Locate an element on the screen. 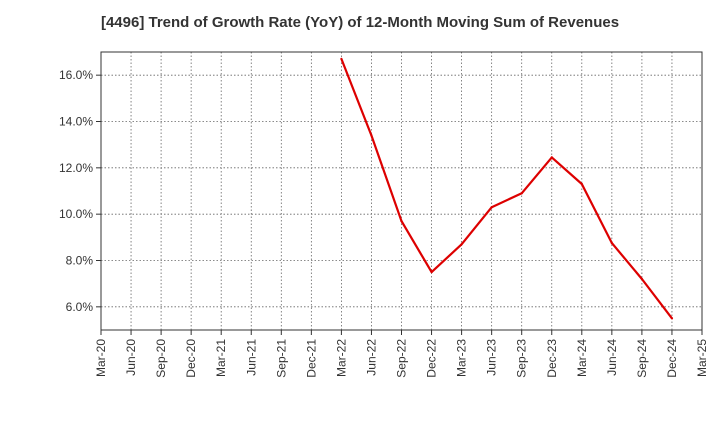 The image size is (720, 440). y-axis: 6.0% 8.0% 10.0% 12.0% 14.0% 16.0% is located at coordinates (80, 191).